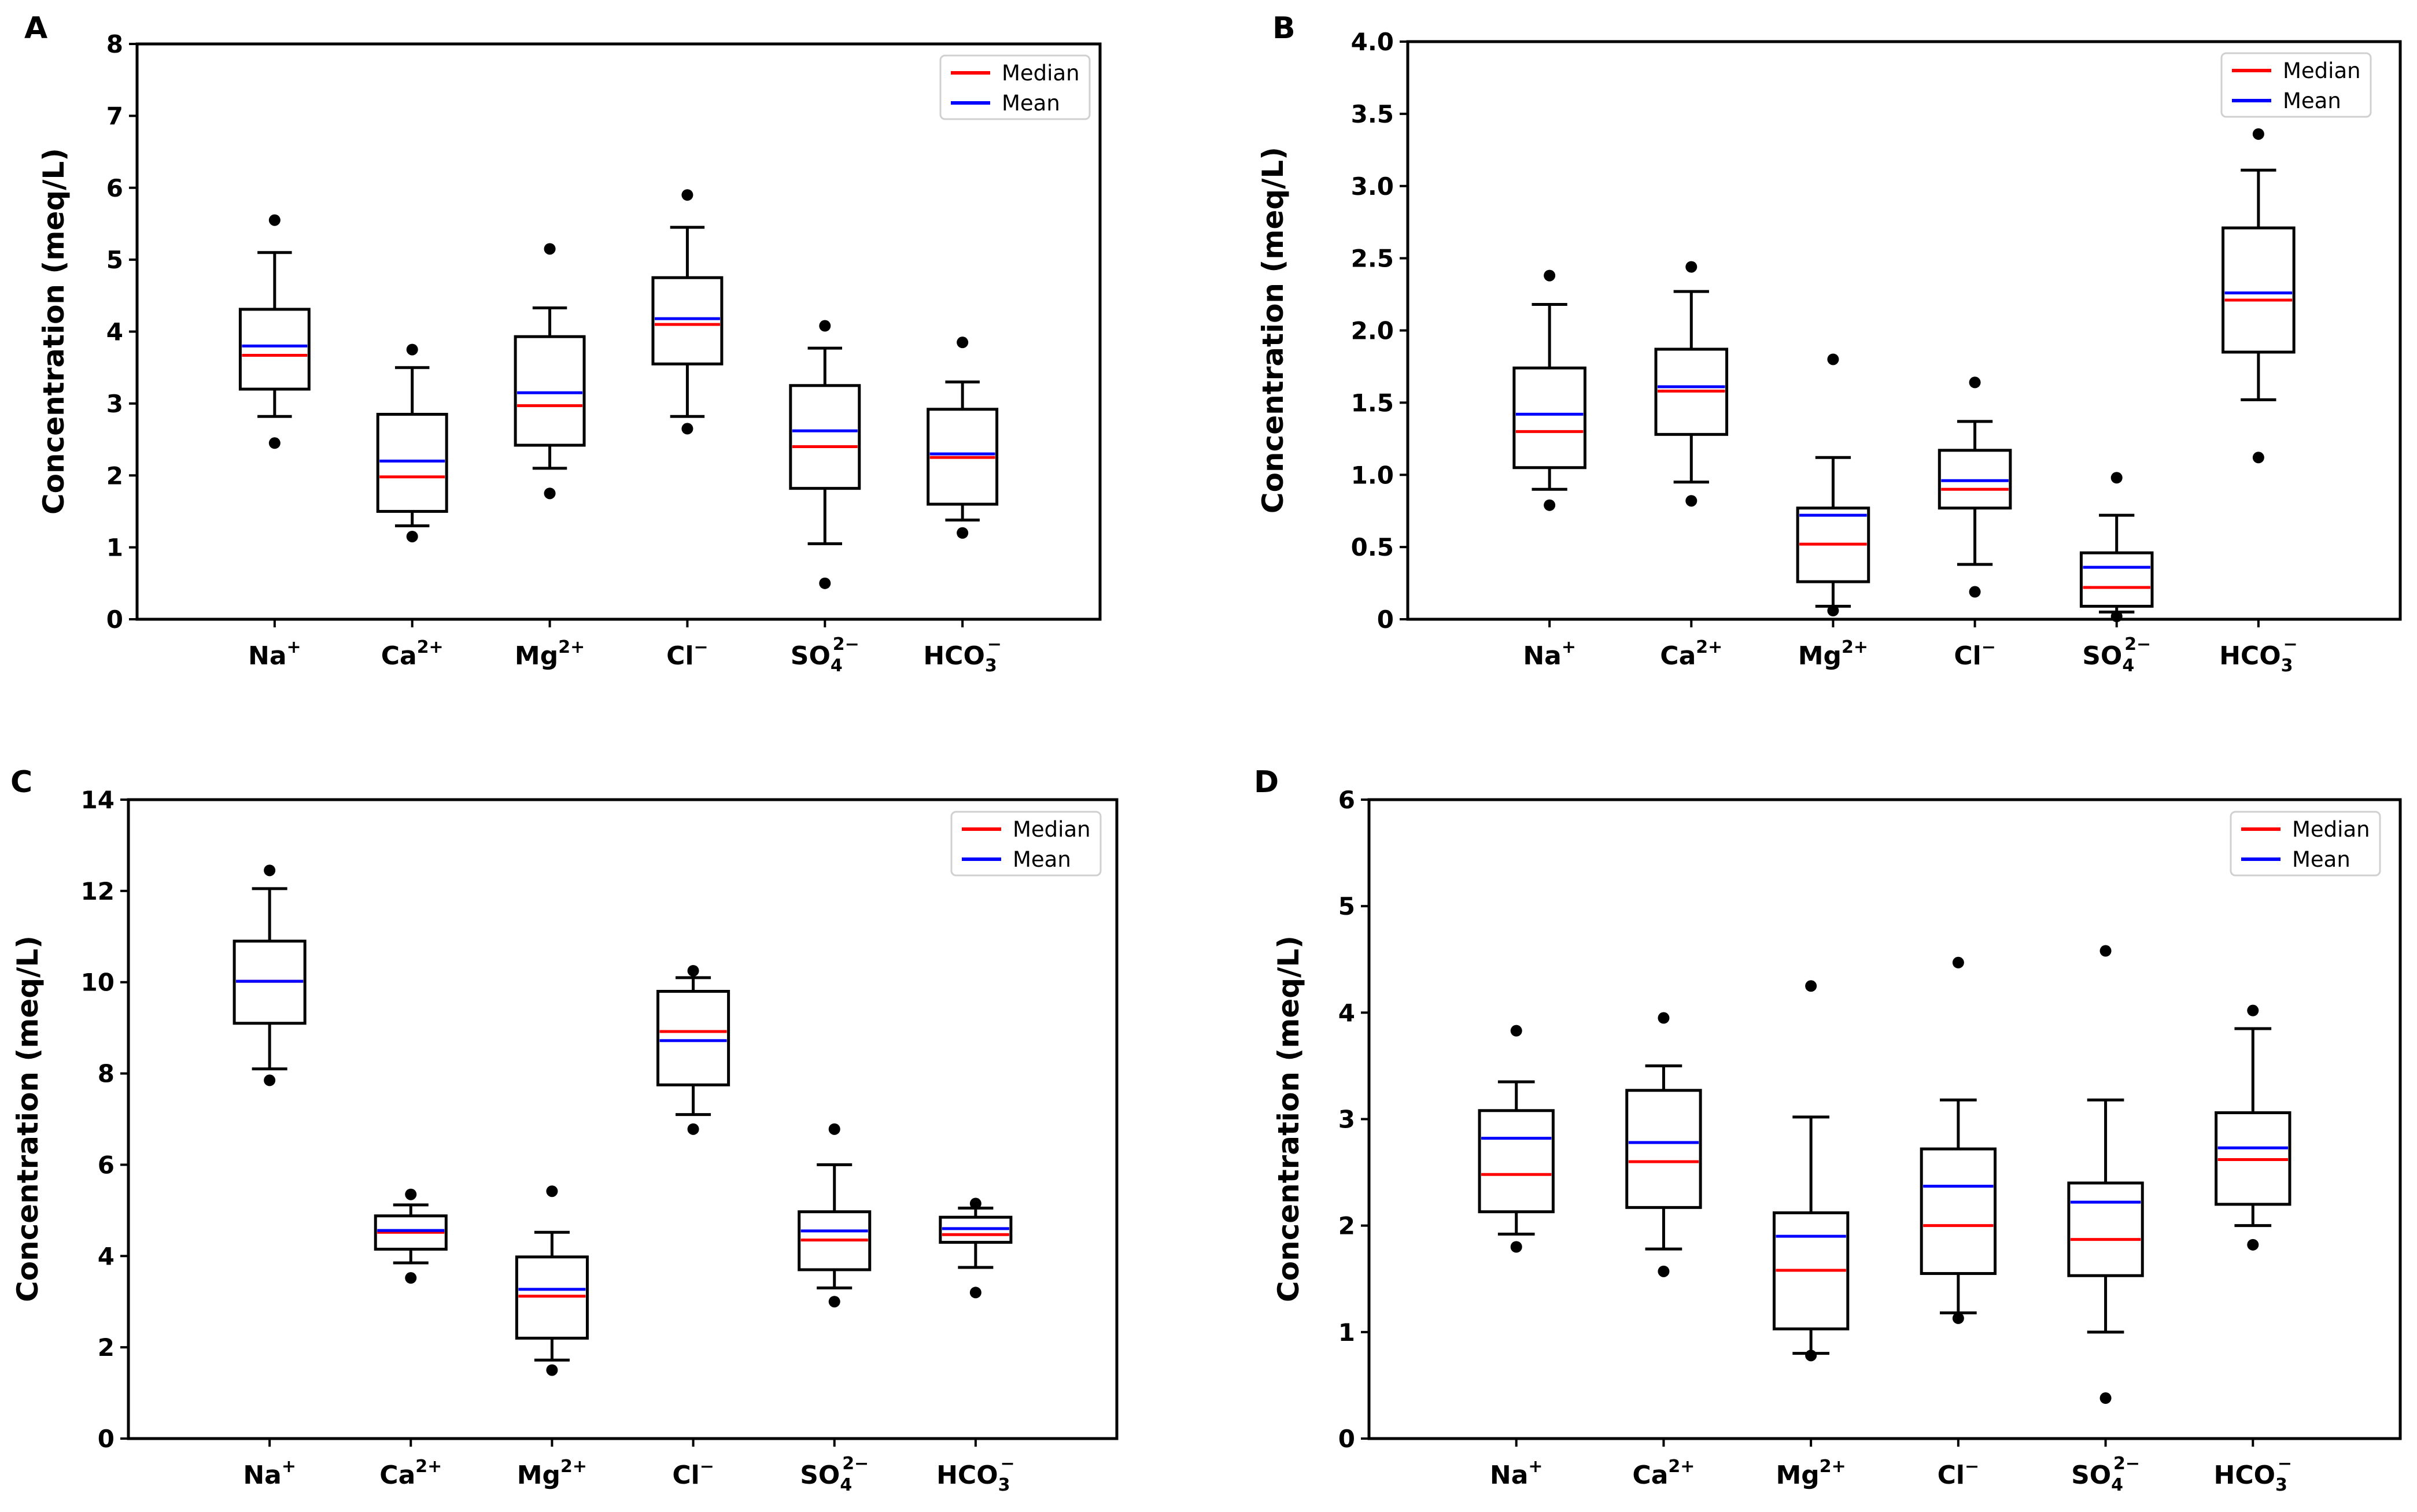  Describe the element at coordinates (846, 644) in the screenshot. I see `ion-superscript: 2−` at that location.